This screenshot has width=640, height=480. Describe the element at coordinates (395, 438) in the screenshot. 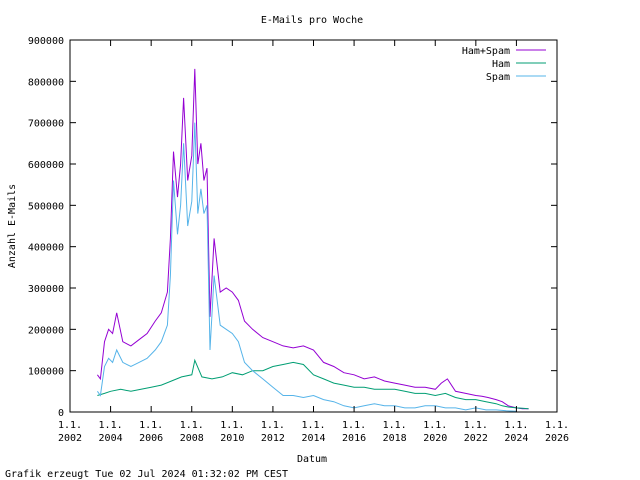

I see `x-tick-label-year: 2018` at that location.